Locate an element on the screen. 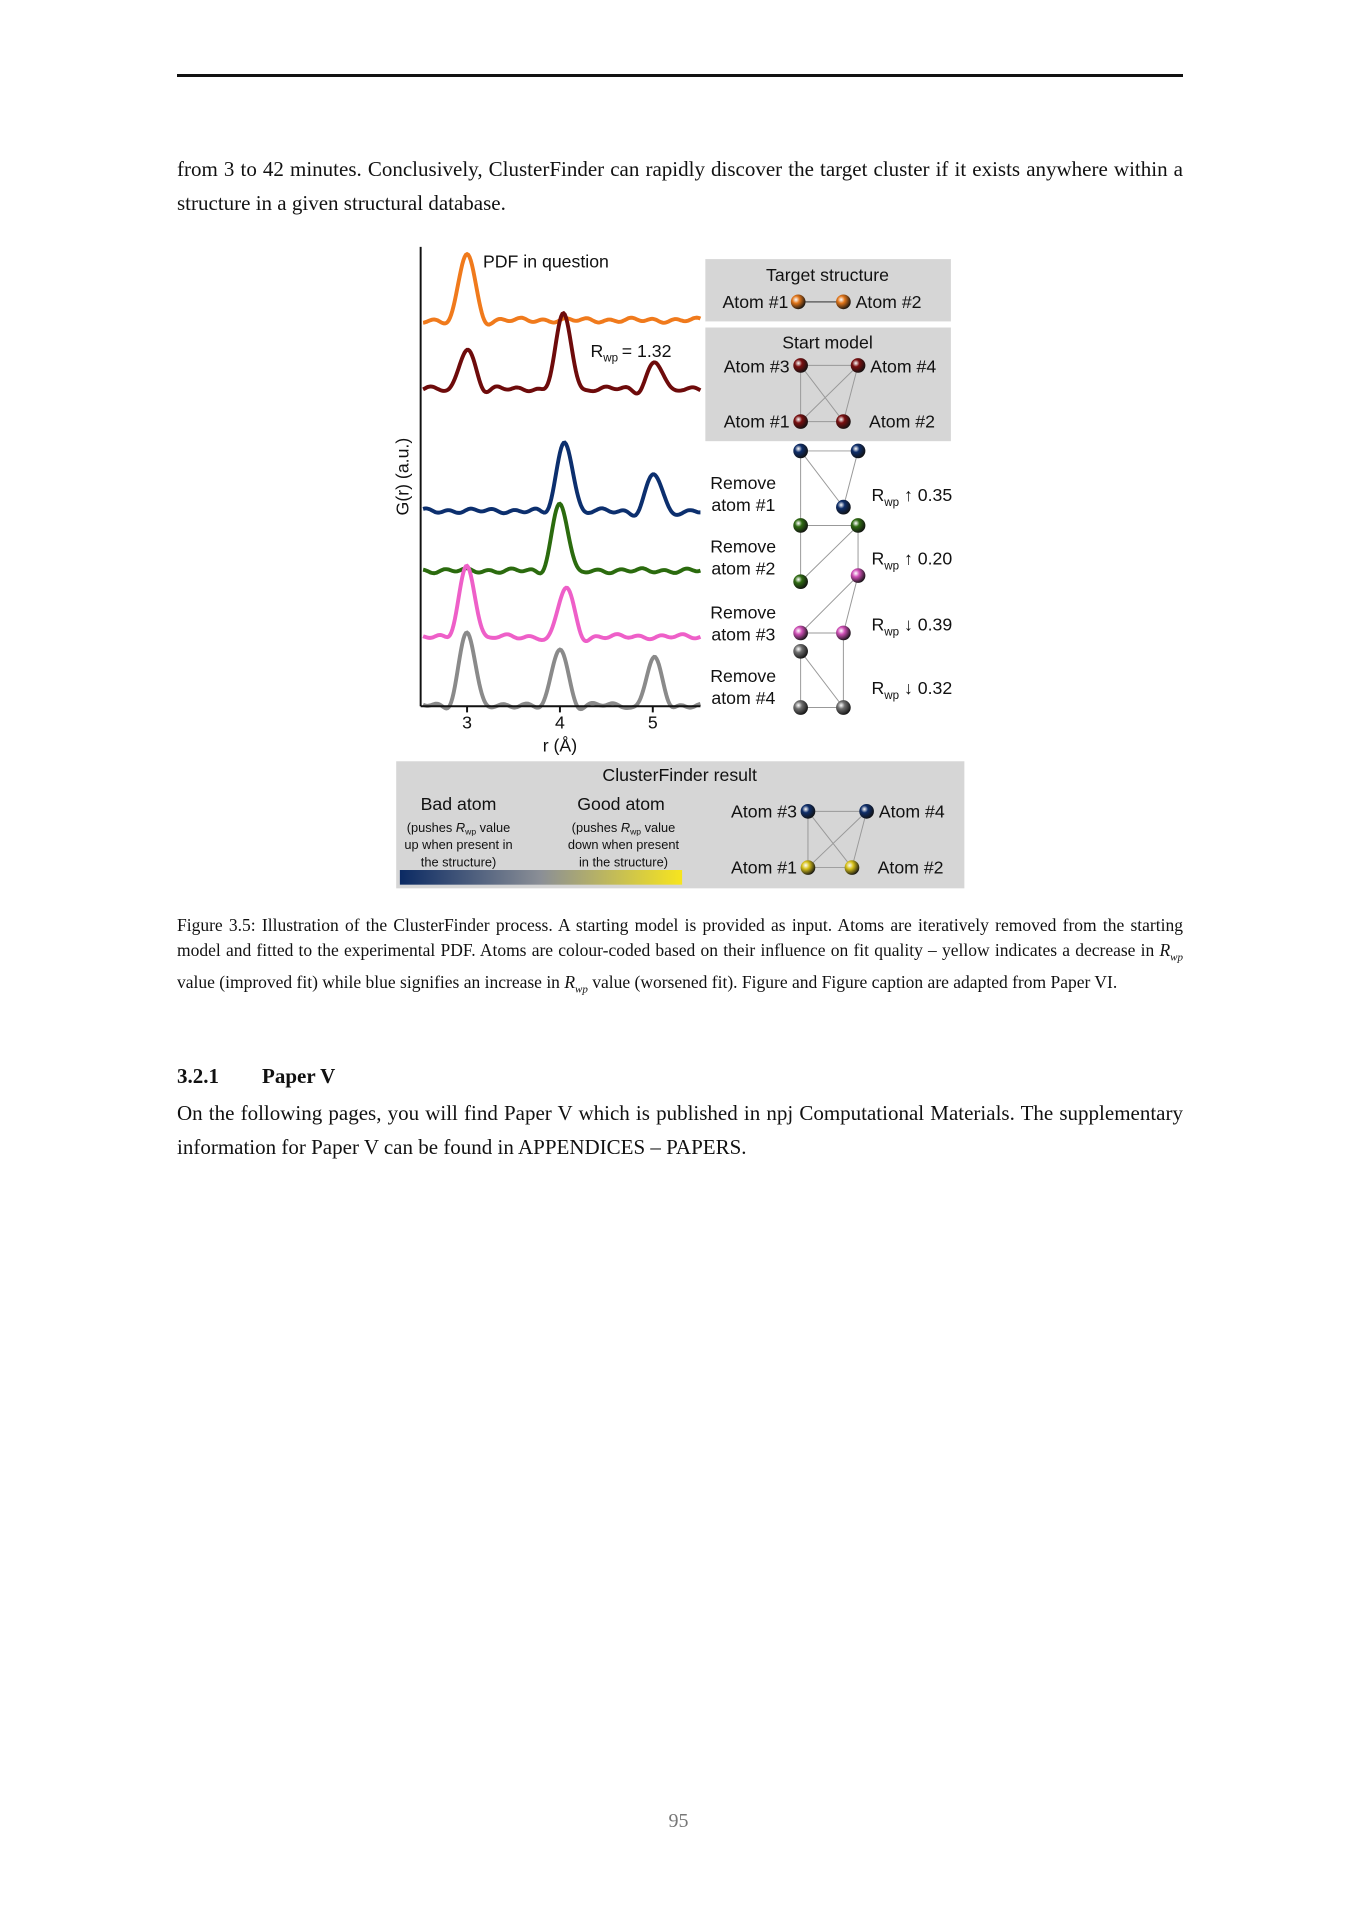 This screenshot has width=1357, height=1920. rwp-label: Rwp ↑ 0.35 is located at coordinates (911, 497).